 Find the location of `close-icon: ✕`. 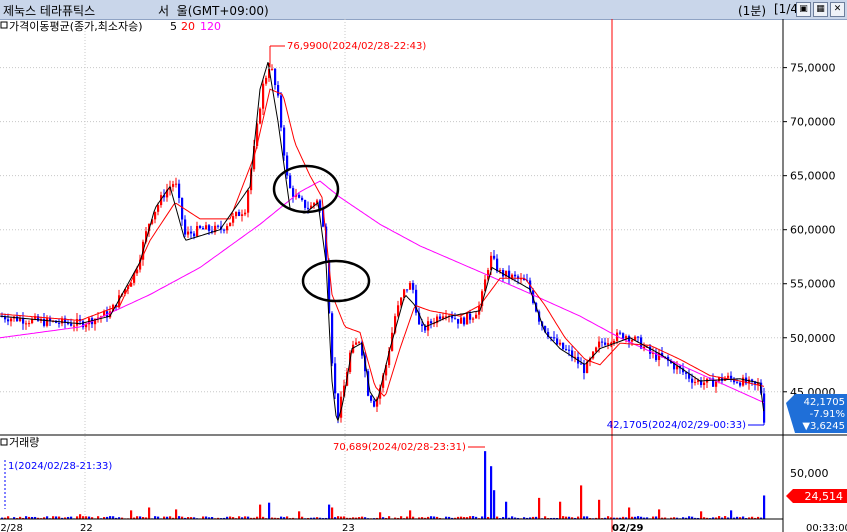

close-icon: ✕ is located at coordinates (837, 9).